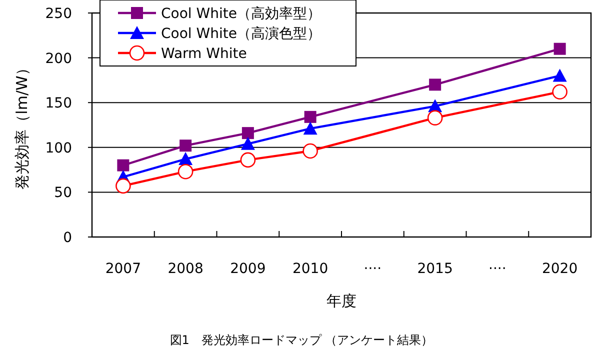 This screenshot has height=351, width=608. What do you see at coordinates (123, 269) in the screenshot?
I see `x-tick-label: 2007` at bounding box center [123, 269].